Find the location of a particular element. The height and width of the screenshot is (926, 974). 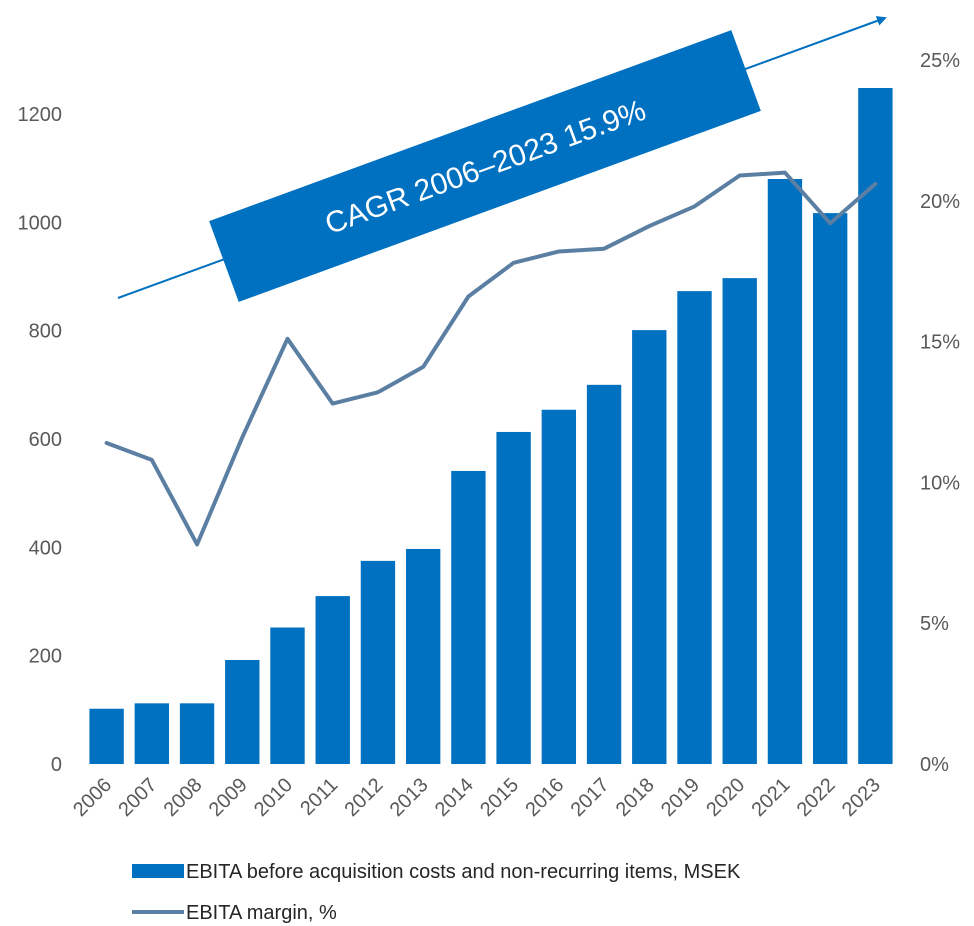

left-y-axis: 0 200 400 600 800 1000 1200 is located at coordinates (40, 440).